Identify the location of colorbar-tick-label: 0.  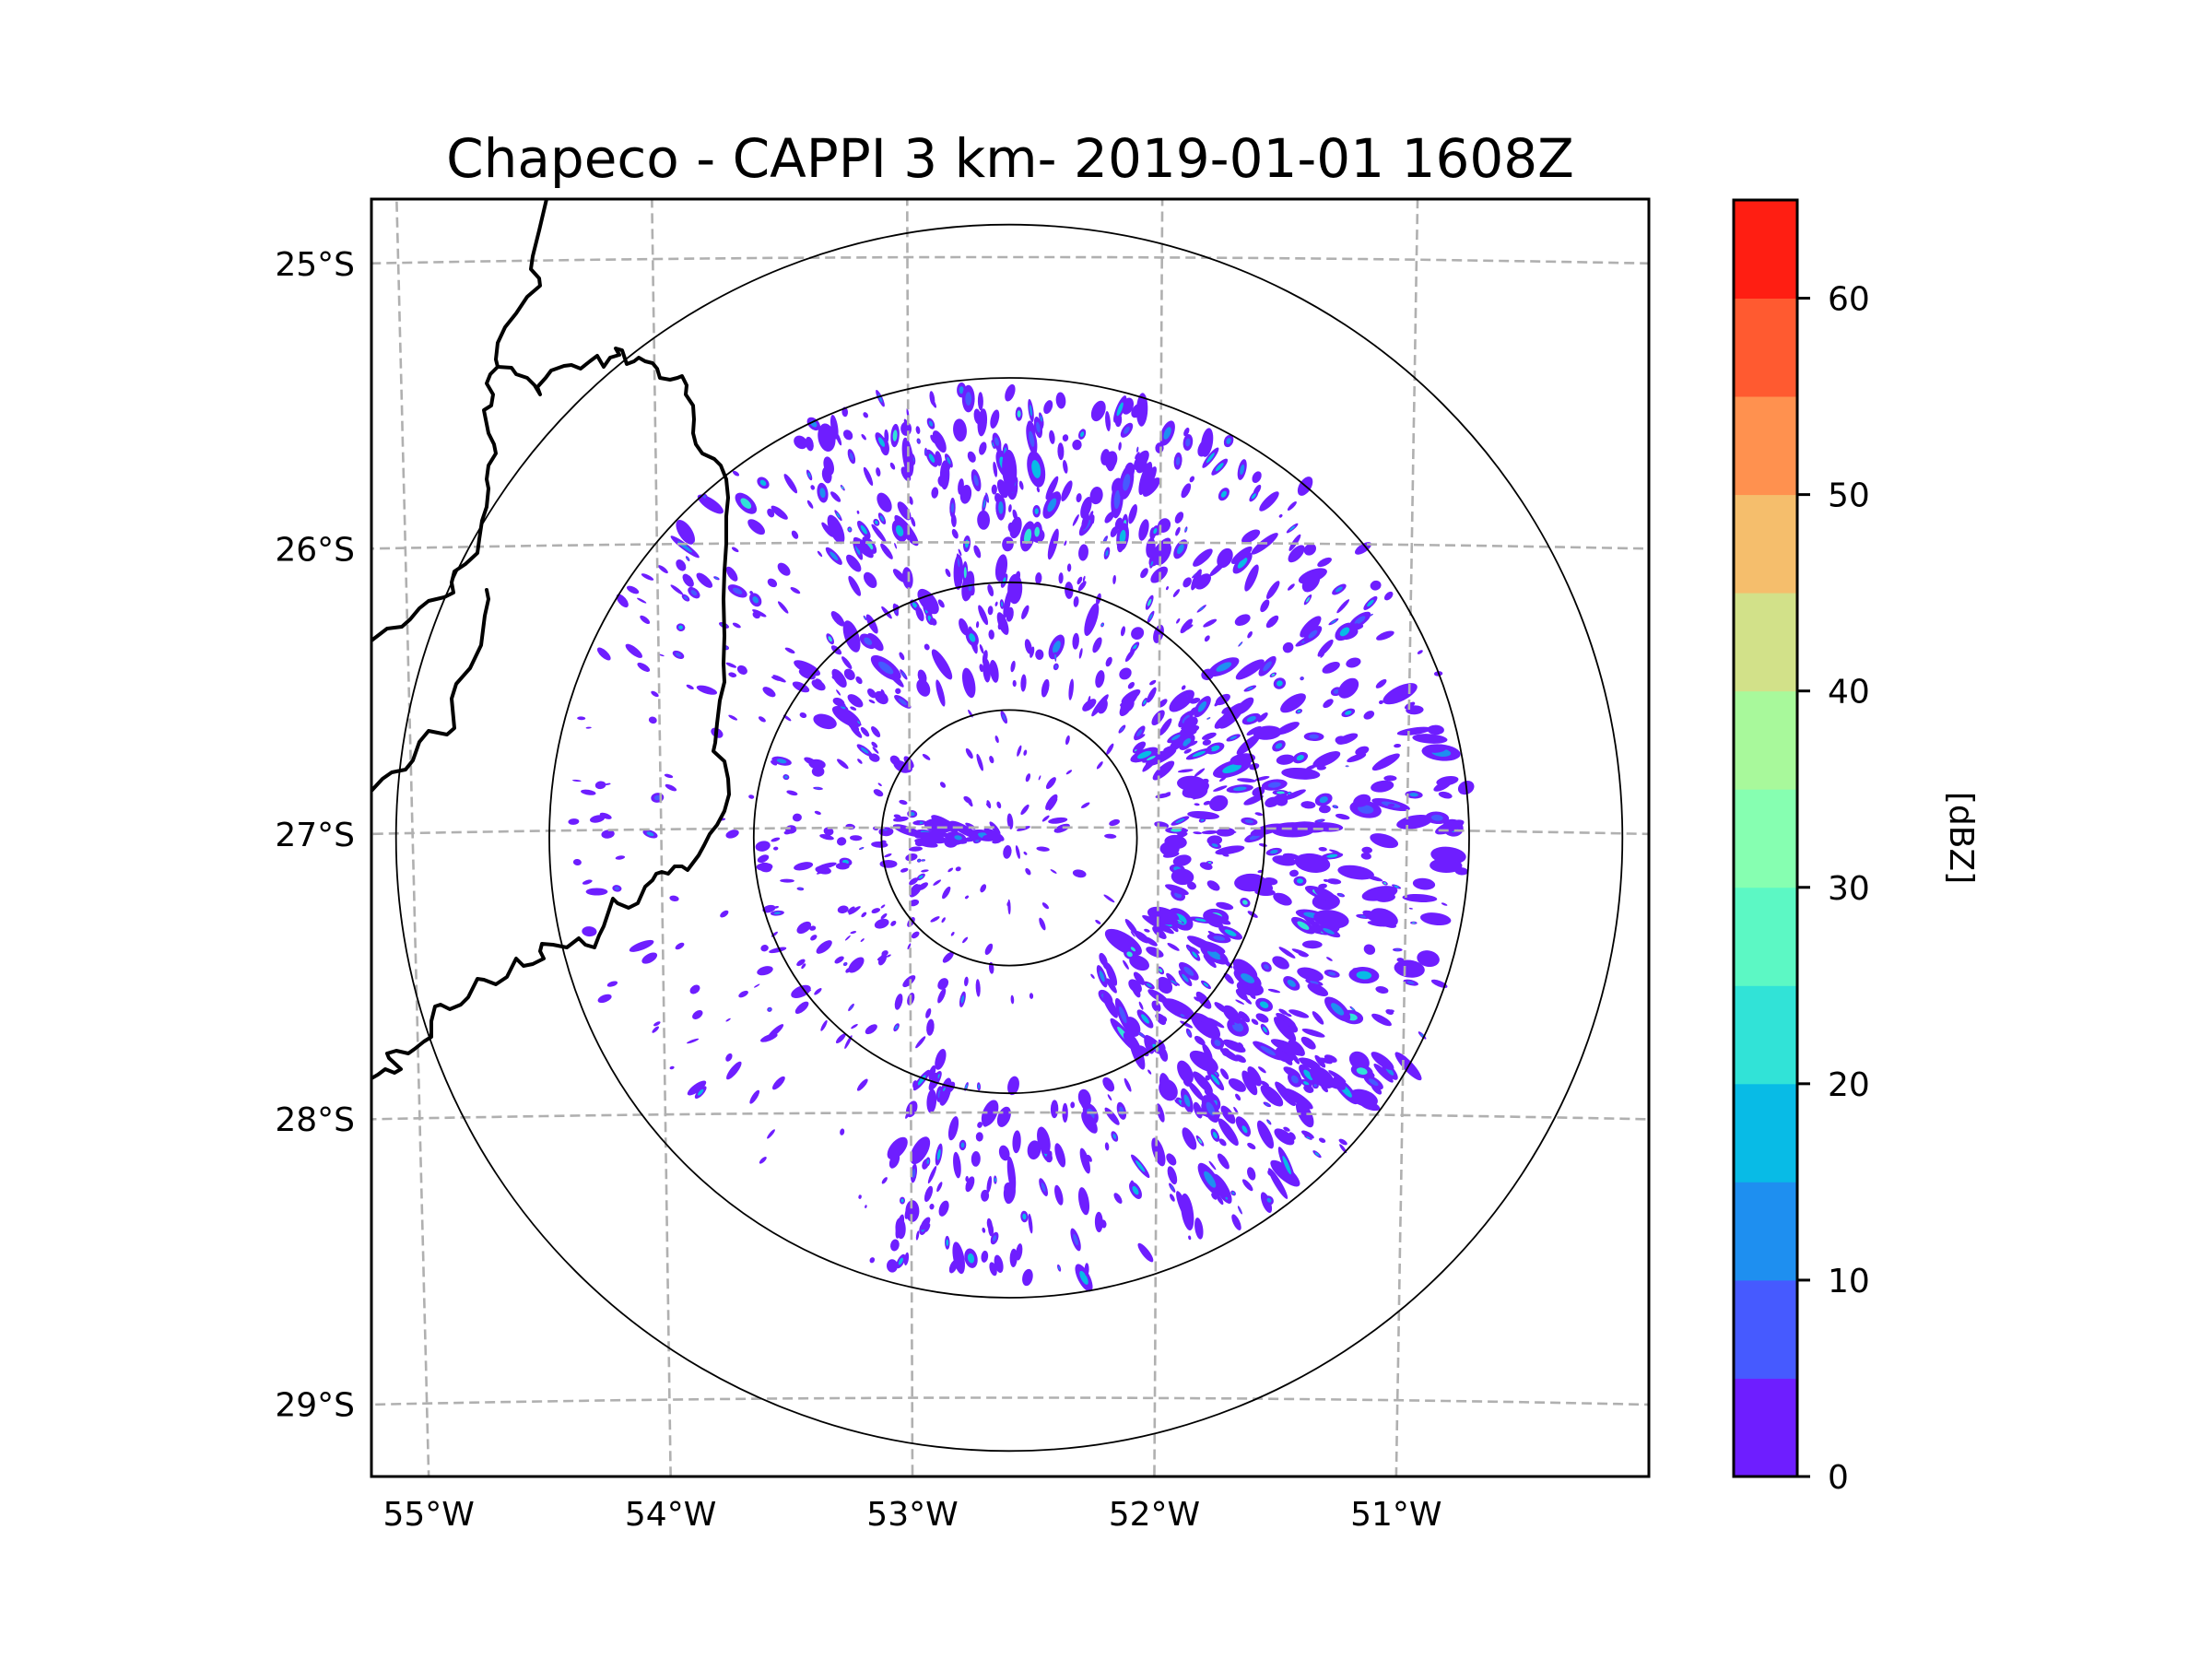
(1838, 1478).